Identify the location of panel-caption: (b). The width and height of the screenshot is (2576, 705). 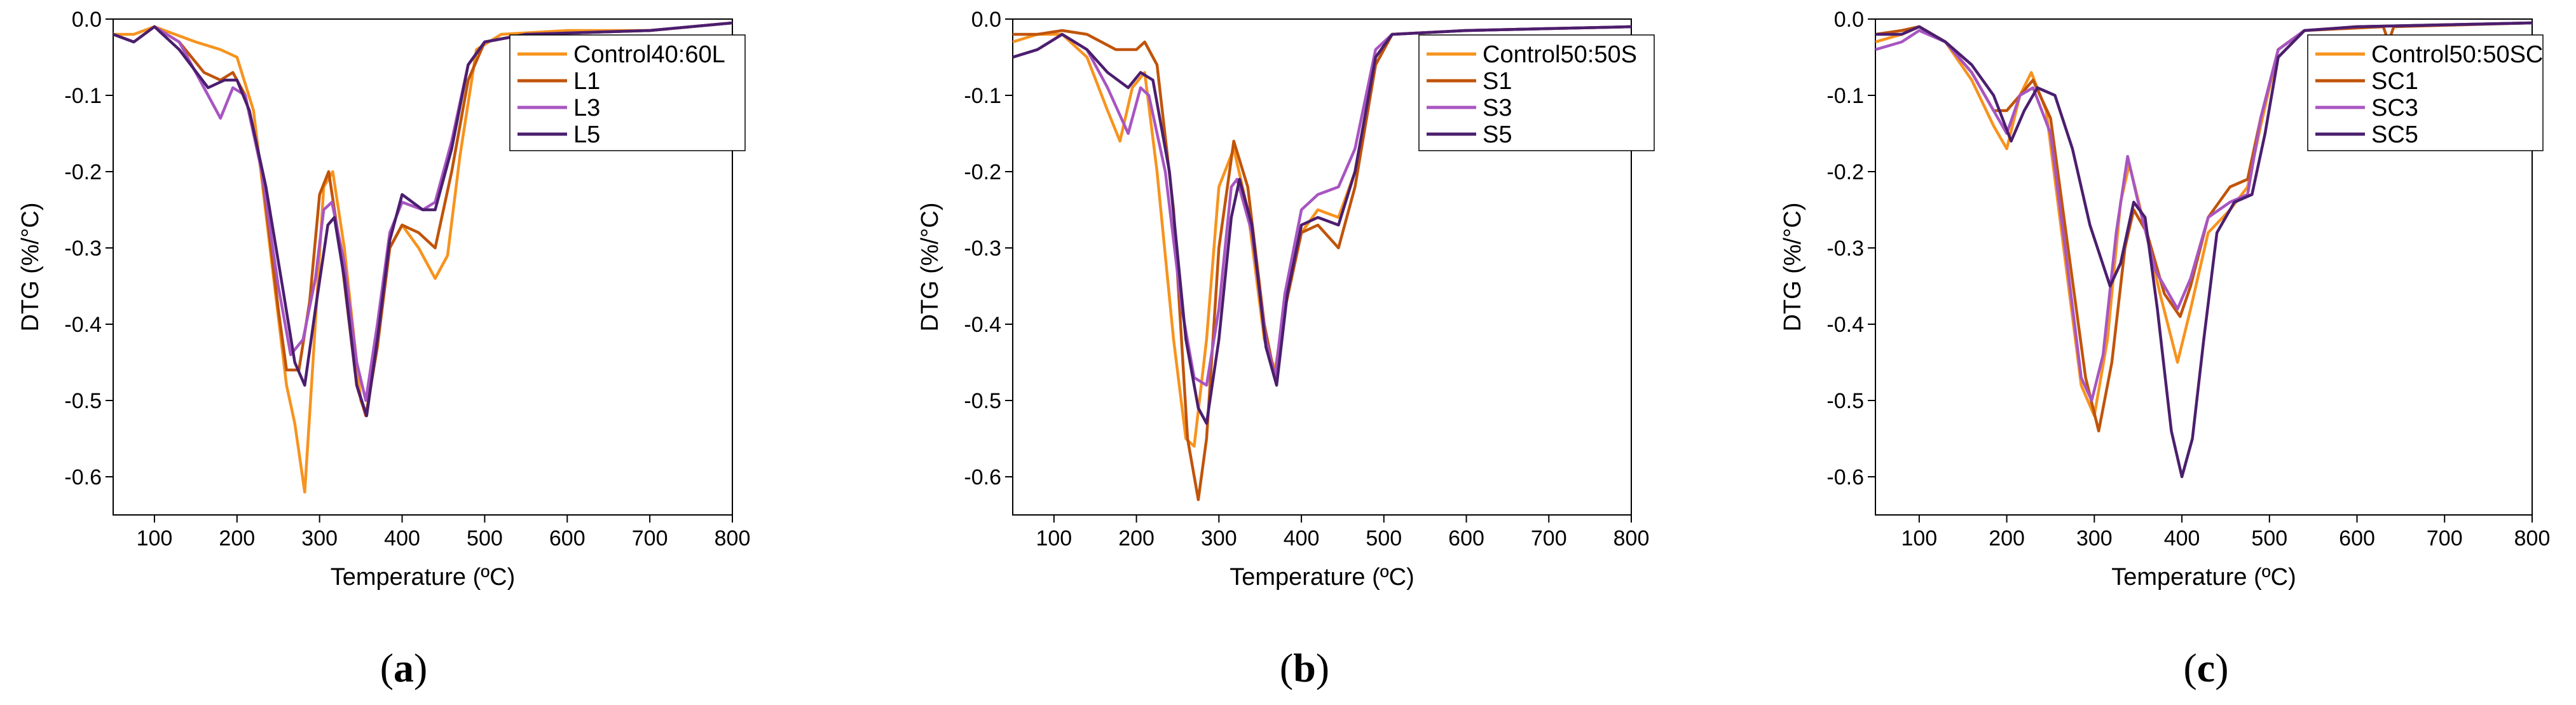
(1304, 667).